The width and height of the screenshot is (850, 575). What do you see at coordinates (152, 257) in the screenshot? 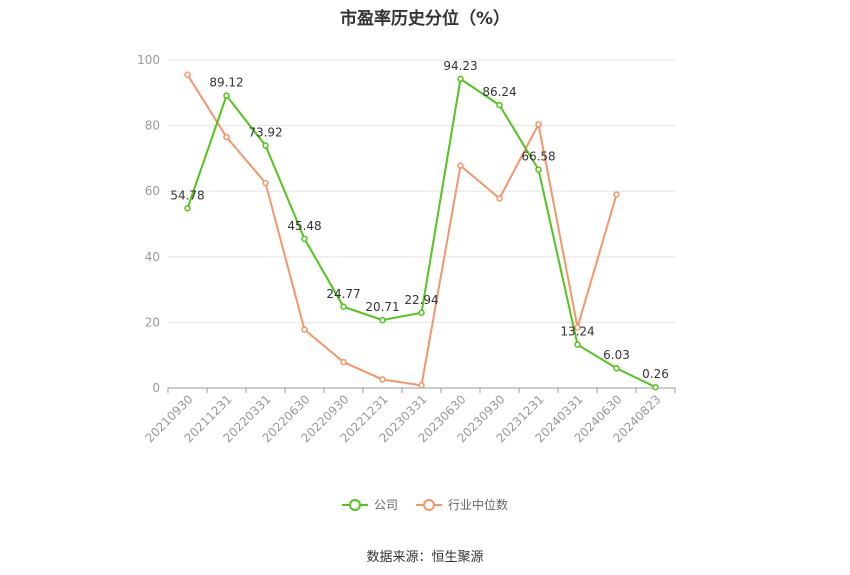
I see `y-tick-label: 40` at bounding box center [152, 257].